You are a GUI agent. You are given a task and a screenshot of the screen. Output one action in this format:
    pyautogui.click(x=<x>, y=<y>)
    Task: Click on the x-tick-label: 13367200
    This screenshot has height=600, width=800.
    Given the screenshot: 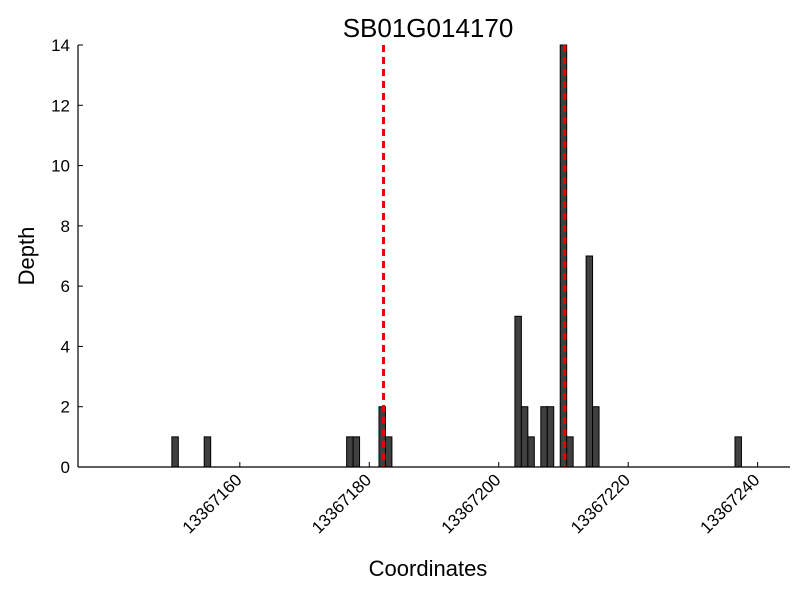 What is the action you would take?
    pyautogui.click(x=471, y=503)
    